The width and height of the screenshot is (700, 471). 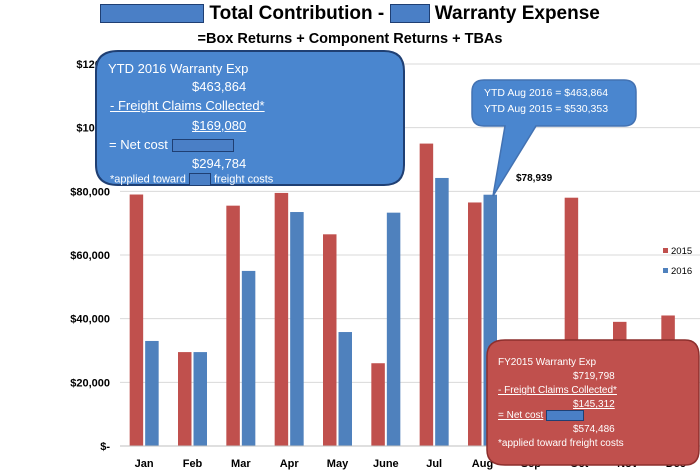 What do you see at coordinates (219, 86) in the screenshot?
I see `ytd-amount: $463,864` at bounding box center [219, 86].